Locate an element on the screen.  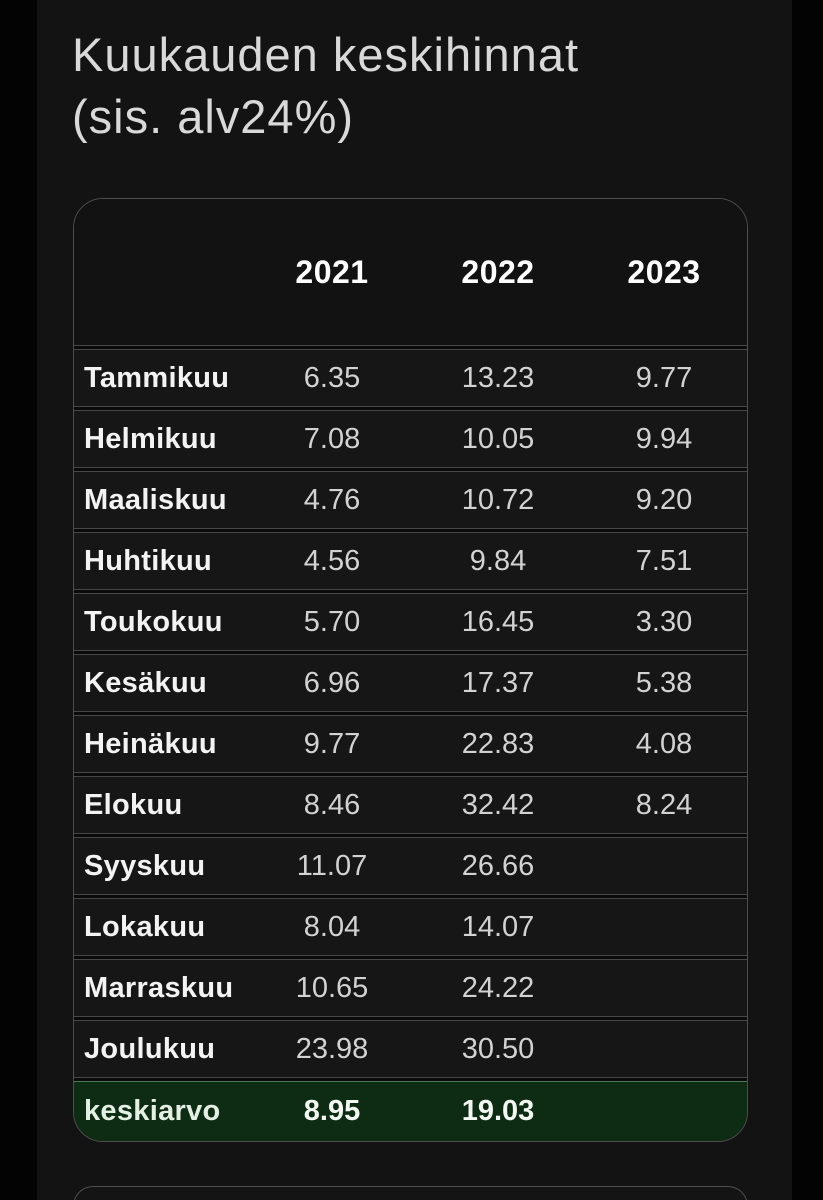
table-row: Kesäkuu 6.96 17.37 5.38 is located at coordinates (410, 683).